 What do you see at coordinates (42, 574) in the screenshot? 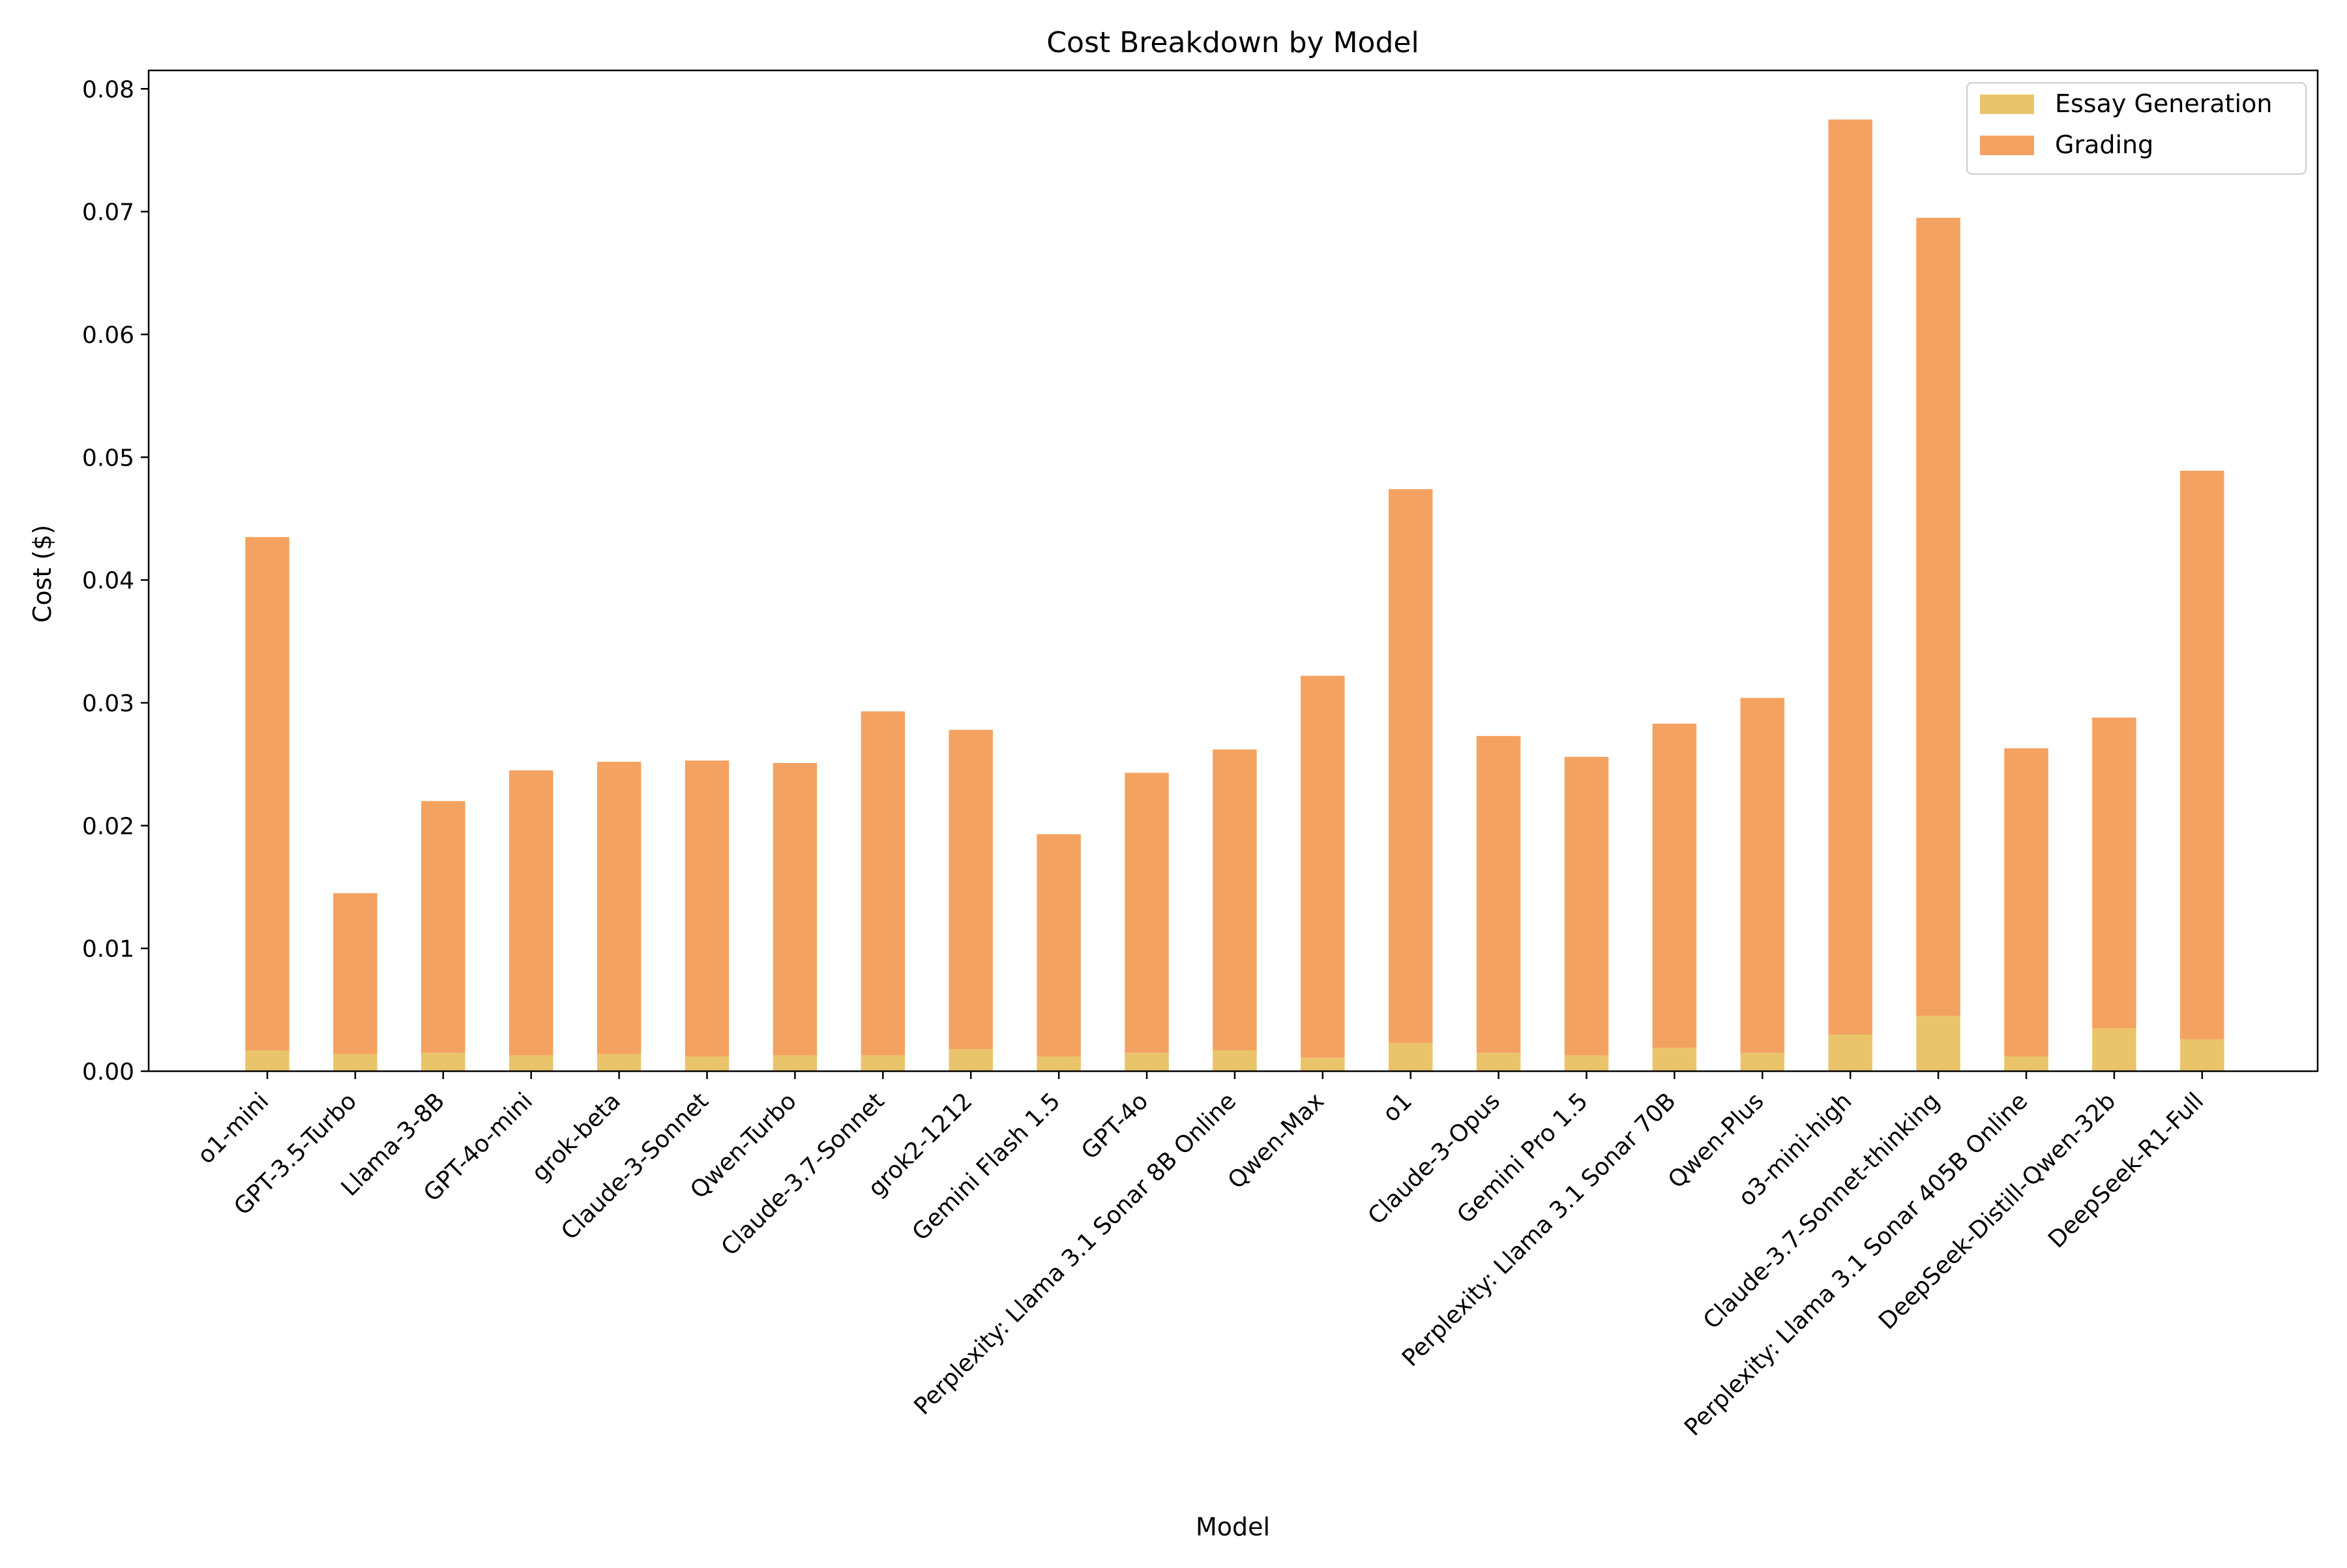
I see `y-axis-label: Cost ($)` at bounding box center [42, 574].